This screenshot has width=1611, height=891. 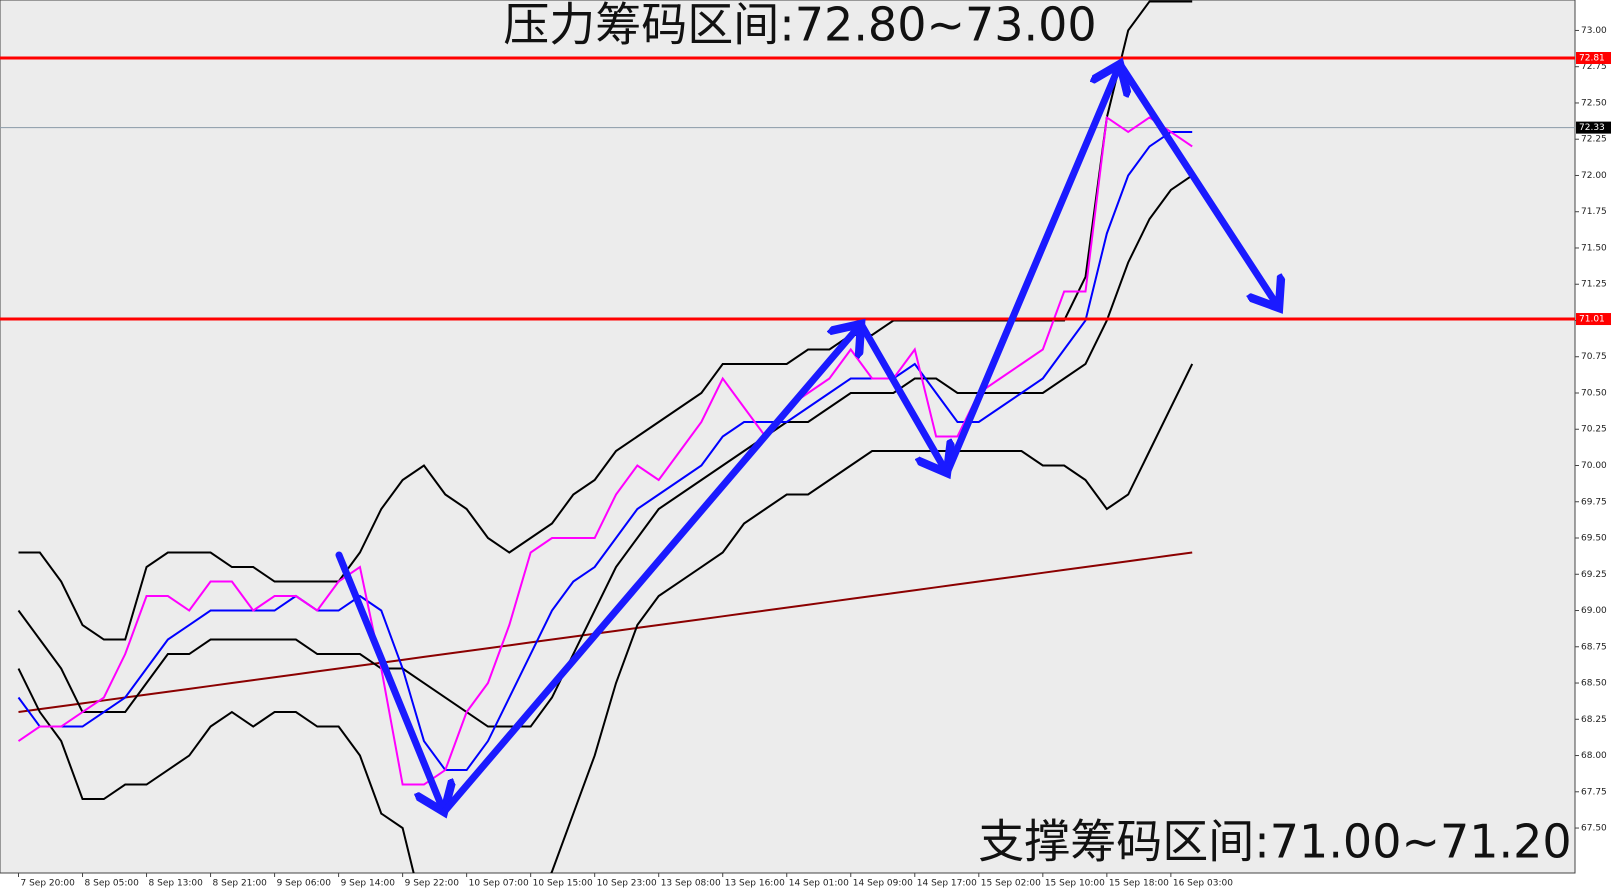 What do you see at coordinates (947, 884) in the screenshot?
I see `x-tick-label: 14 Sep 17:00` at bounding box center [947, 884].